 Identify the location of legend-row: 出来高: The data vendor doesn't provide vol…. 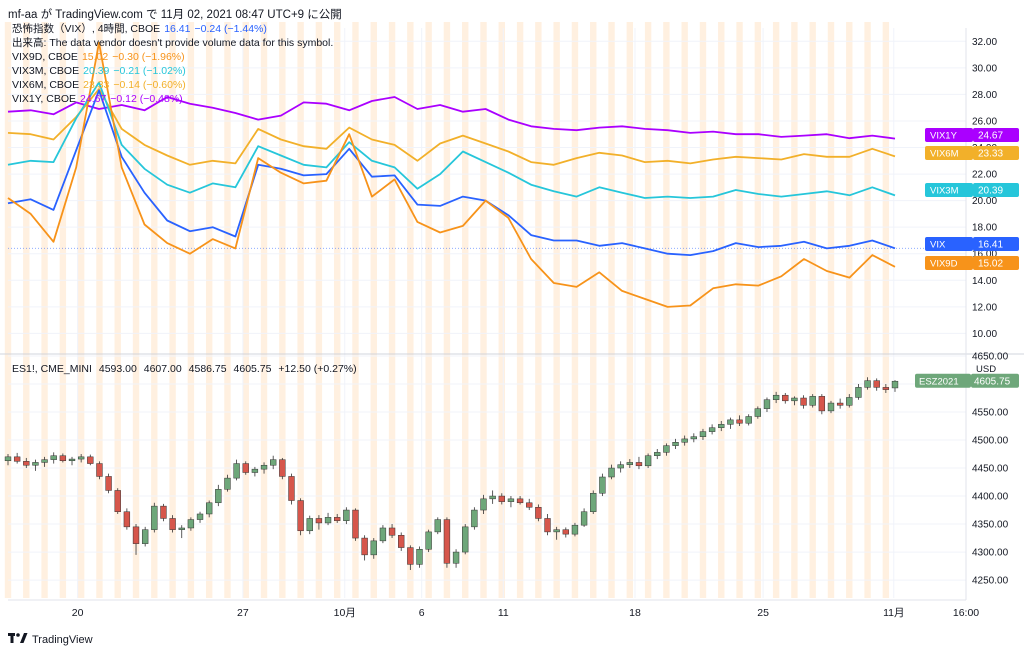
(174, 43).